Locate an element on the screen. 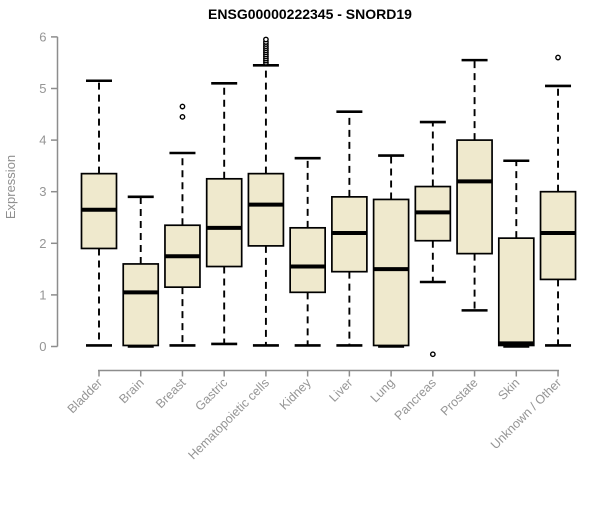  x-axis-category-label: Liver is located at coordinates (340, 390).